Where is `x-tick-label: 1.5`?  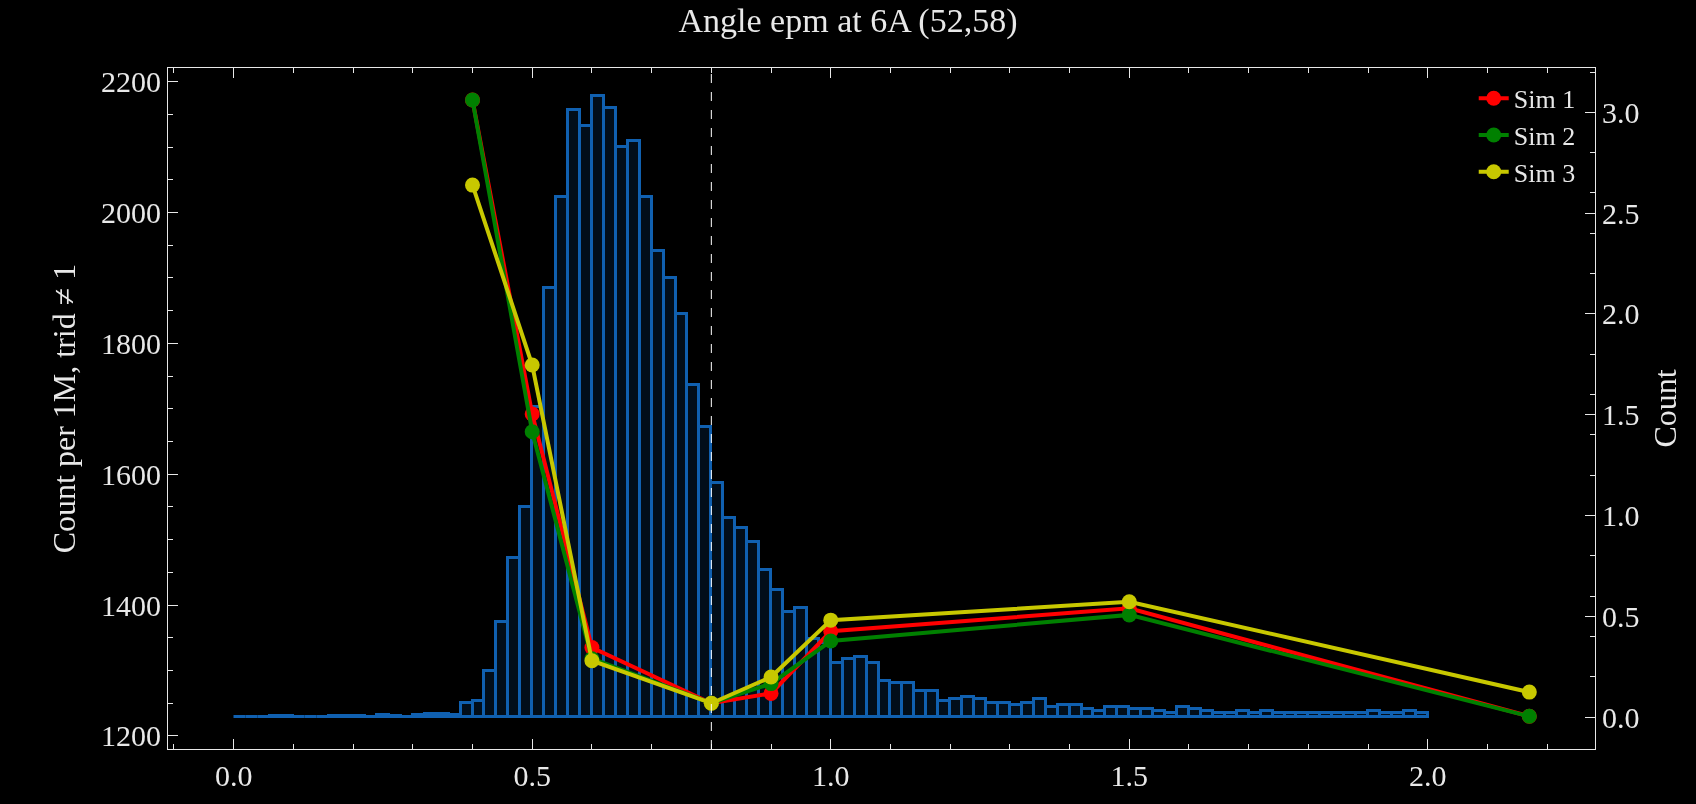
x-tick-label: 1.5 is located at coordinates (1129, 775).